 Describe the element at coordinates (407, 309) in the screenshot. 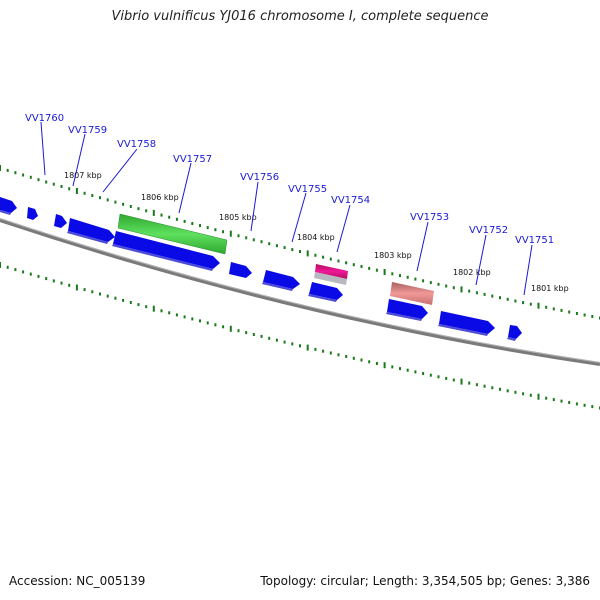

I see `gene-arrow-vv1753` at that location.